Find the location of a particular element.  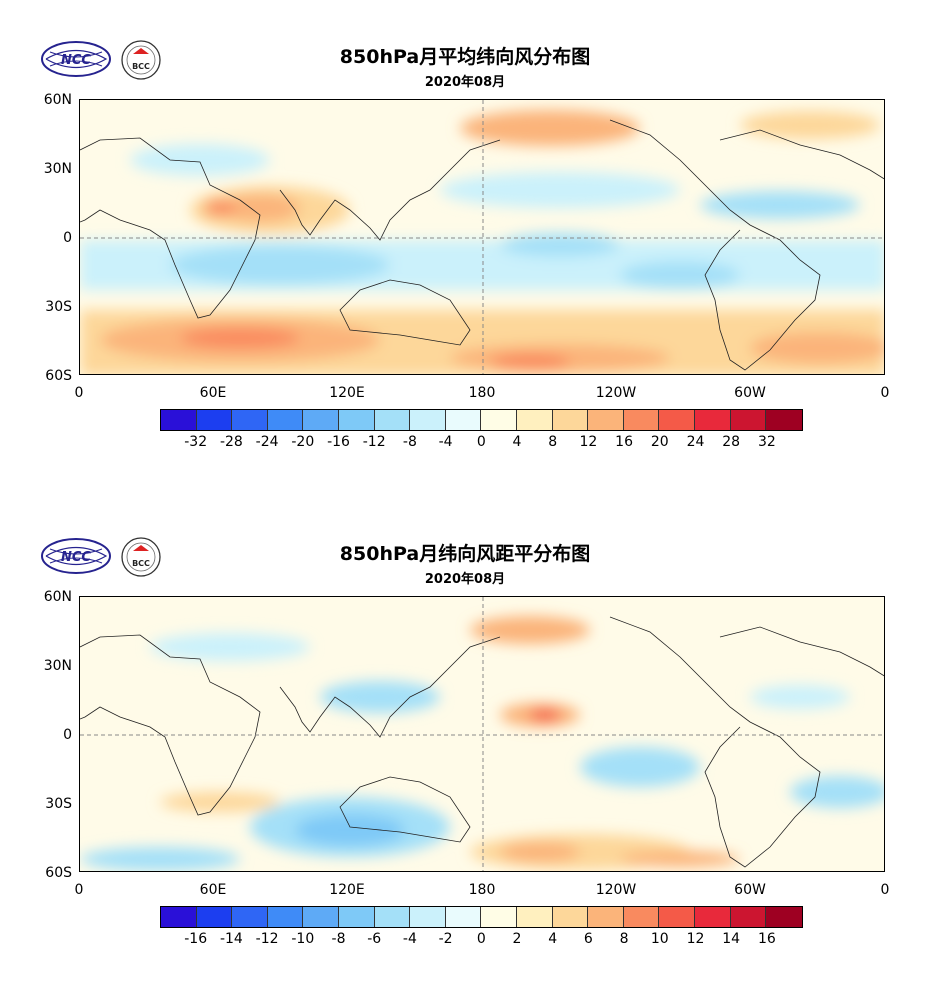

colorbar-tick-label: -32 is located at coordinates (196, 442).